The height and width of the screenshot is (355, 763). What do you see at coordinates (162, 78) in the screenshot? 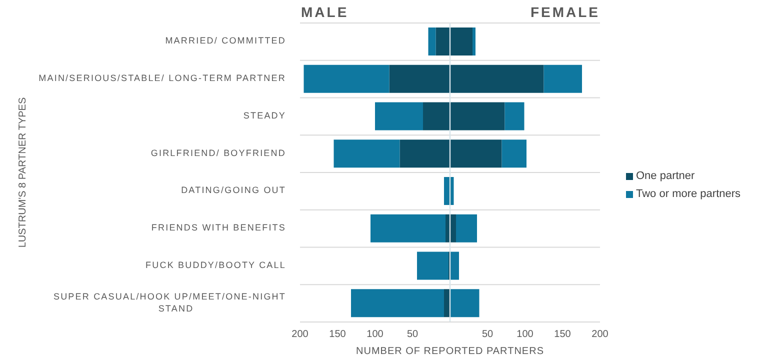
I see `y-tick-label: MAIN/SERIOUS/STABLE/ LONG-TERM PARTNER` at bounding box center [162, 78].